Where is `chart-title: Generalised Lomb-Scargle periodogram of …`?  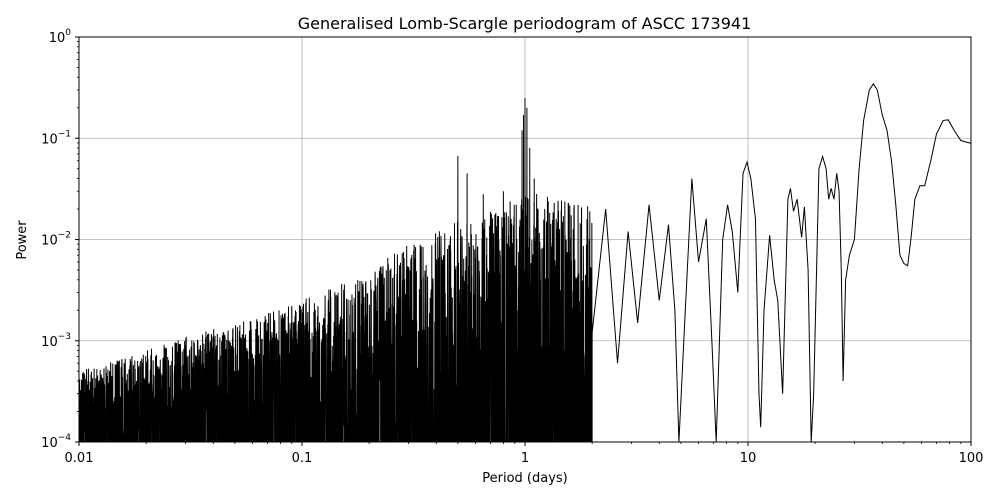 chart-title: Generalised Lomb-Scargle periodogram of … is located at coordinates (525, 23).